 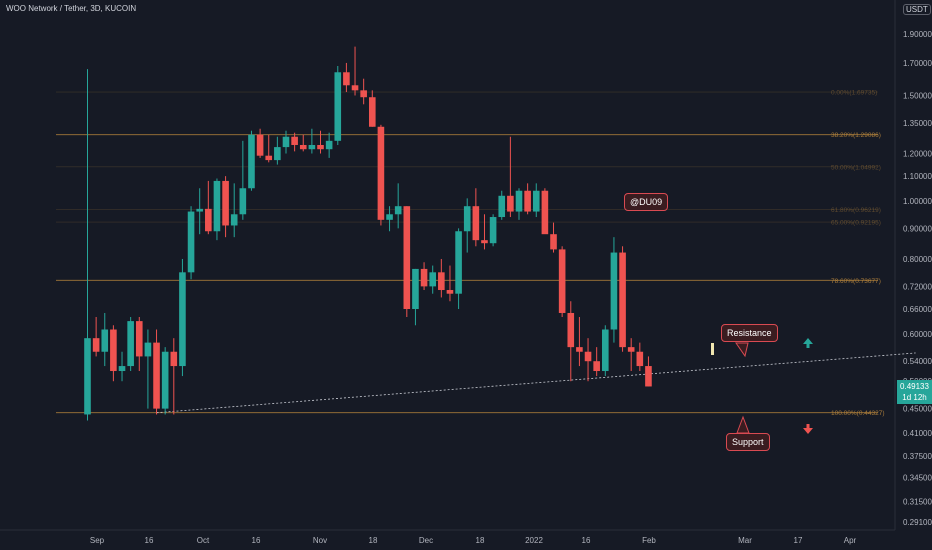 What do you see at coordinates (917, 34) in the screenshot?
I see `price-tick-label: 1.90000` at bounding box center [917, 34].